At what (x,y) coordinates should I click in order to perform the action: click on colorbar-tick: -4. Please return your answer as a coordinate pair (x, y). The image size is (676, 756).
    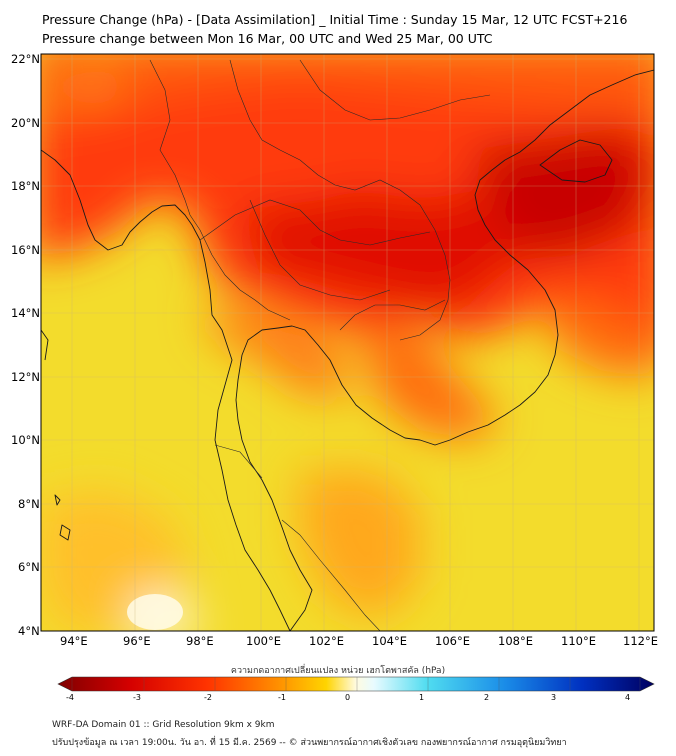
    Looking at the image, I should click on (70, 697).